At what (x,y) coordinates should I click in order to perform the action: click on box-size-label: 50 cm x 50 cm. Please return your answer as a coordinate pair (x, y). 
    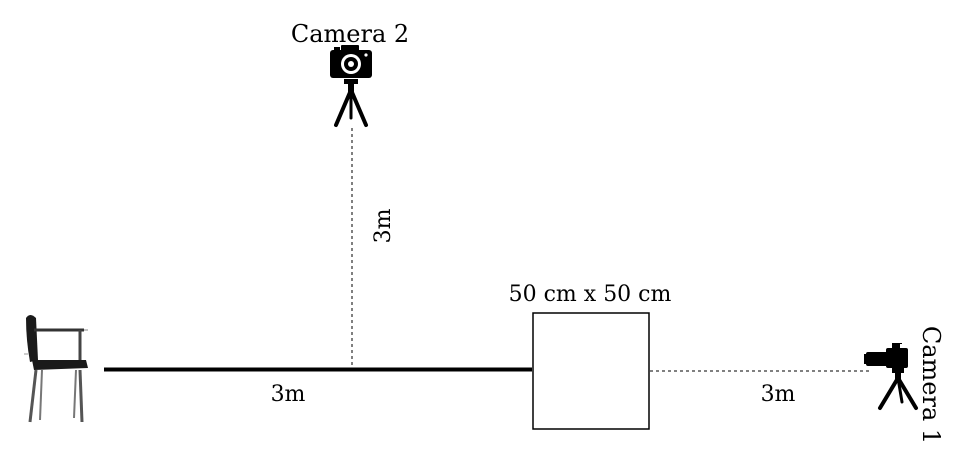
    Looking at the image, I should click on (590, 294).